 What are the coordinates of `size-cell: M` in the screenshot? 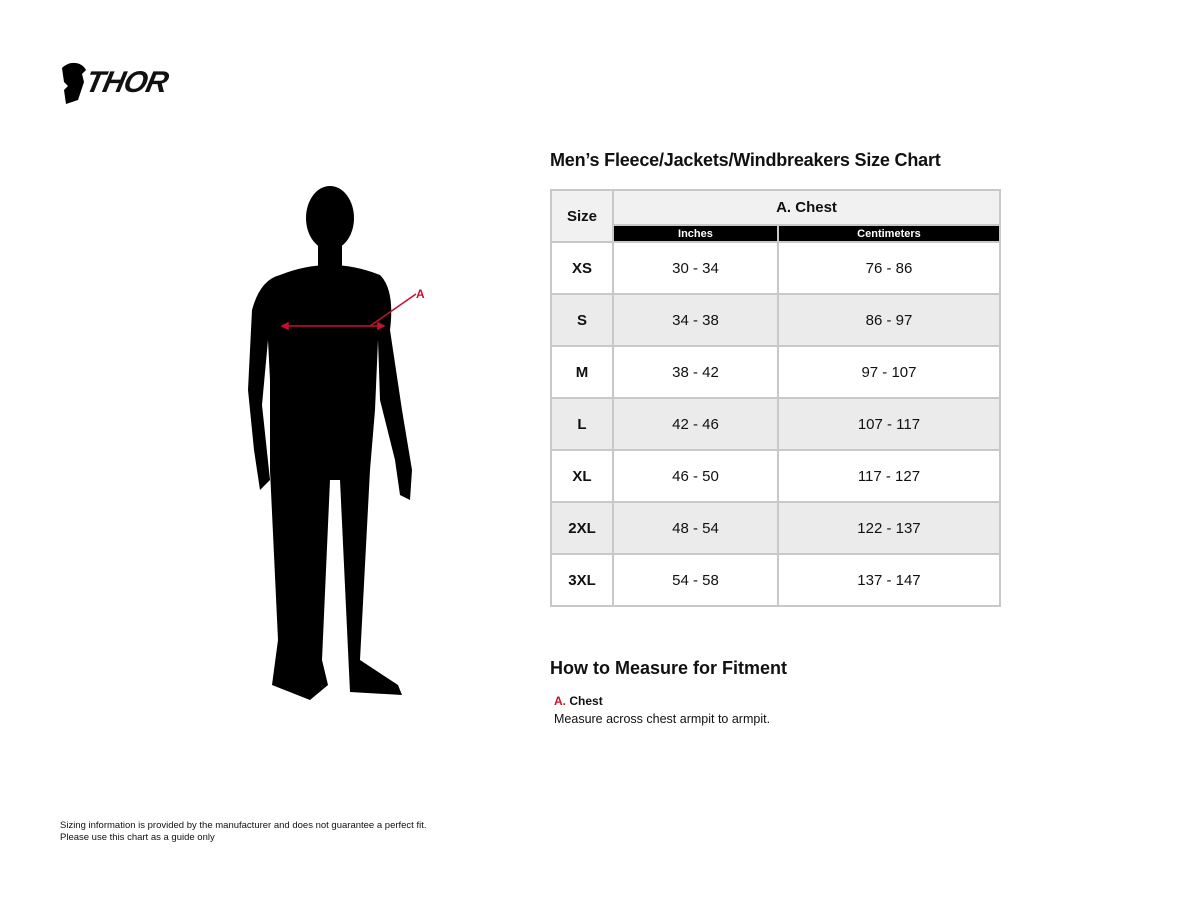 It's located at (582, 372).